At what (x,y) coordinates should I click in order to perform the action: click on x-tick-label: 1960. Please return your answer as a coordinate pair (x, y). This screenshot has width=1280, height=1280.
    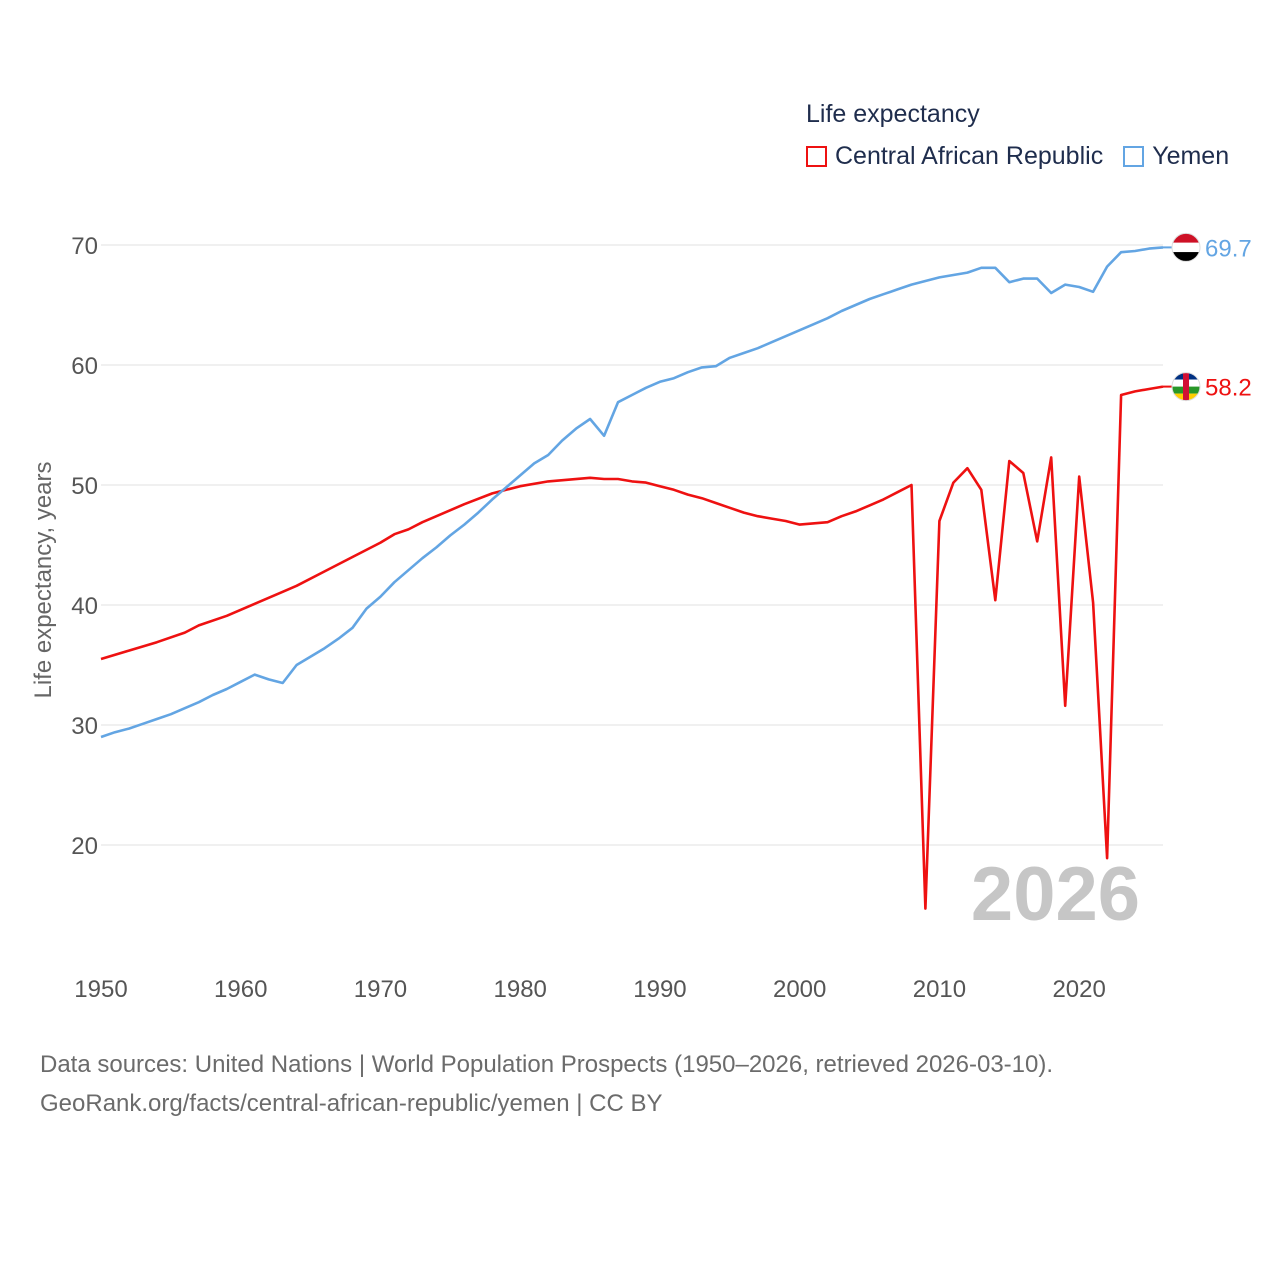
    Looking at the image, I should click on (240, 989).